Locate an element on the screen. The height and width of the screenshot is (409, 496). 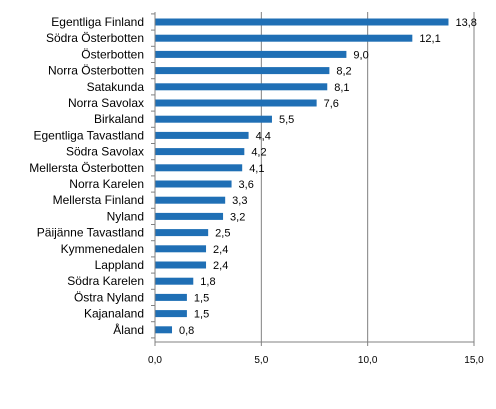
value-label-0: 13,8 is located at coordinates (465, 23).